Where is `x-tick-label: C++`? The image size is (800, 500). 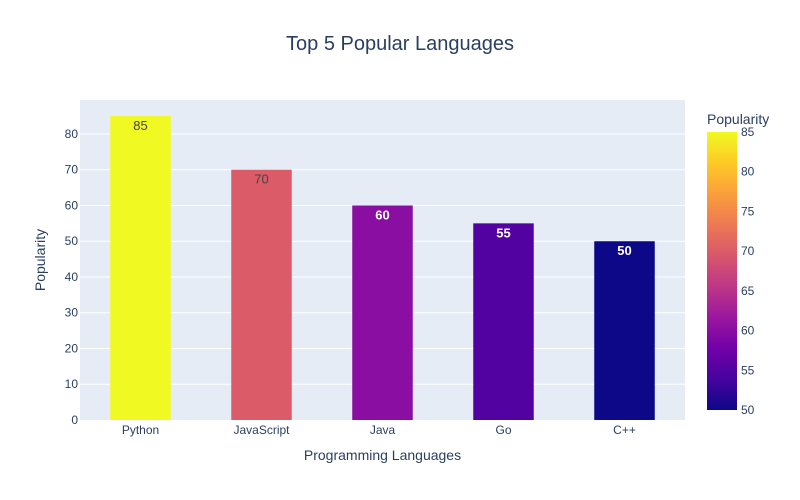 x-tick-label: C++ is located at coordinates (624, 430).